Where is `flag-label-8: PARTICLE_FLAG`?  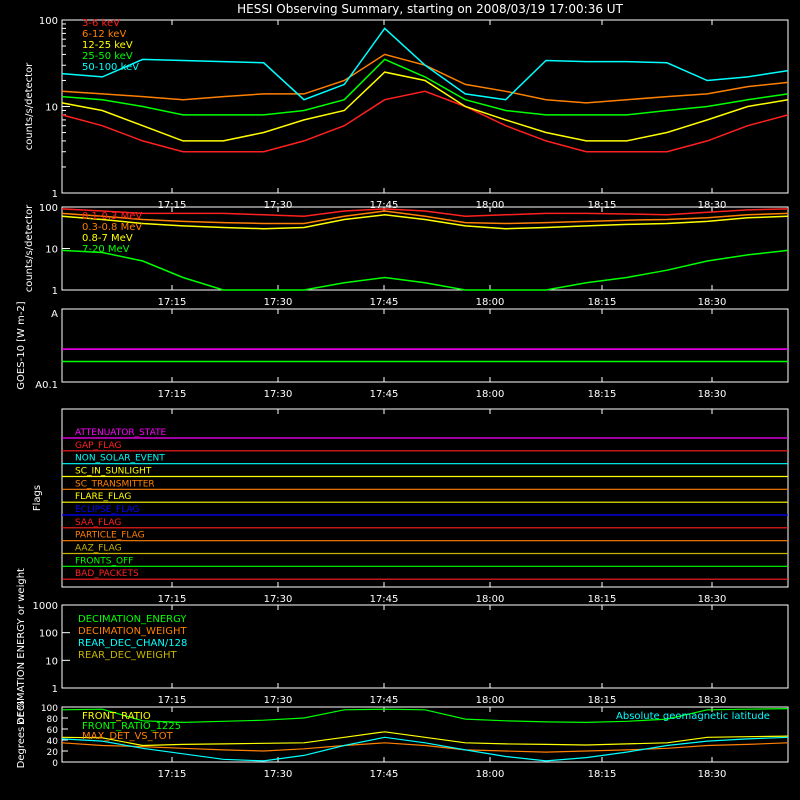 flag-label-8: PARTICLE_FLAG is located at coordinates (110, 536).